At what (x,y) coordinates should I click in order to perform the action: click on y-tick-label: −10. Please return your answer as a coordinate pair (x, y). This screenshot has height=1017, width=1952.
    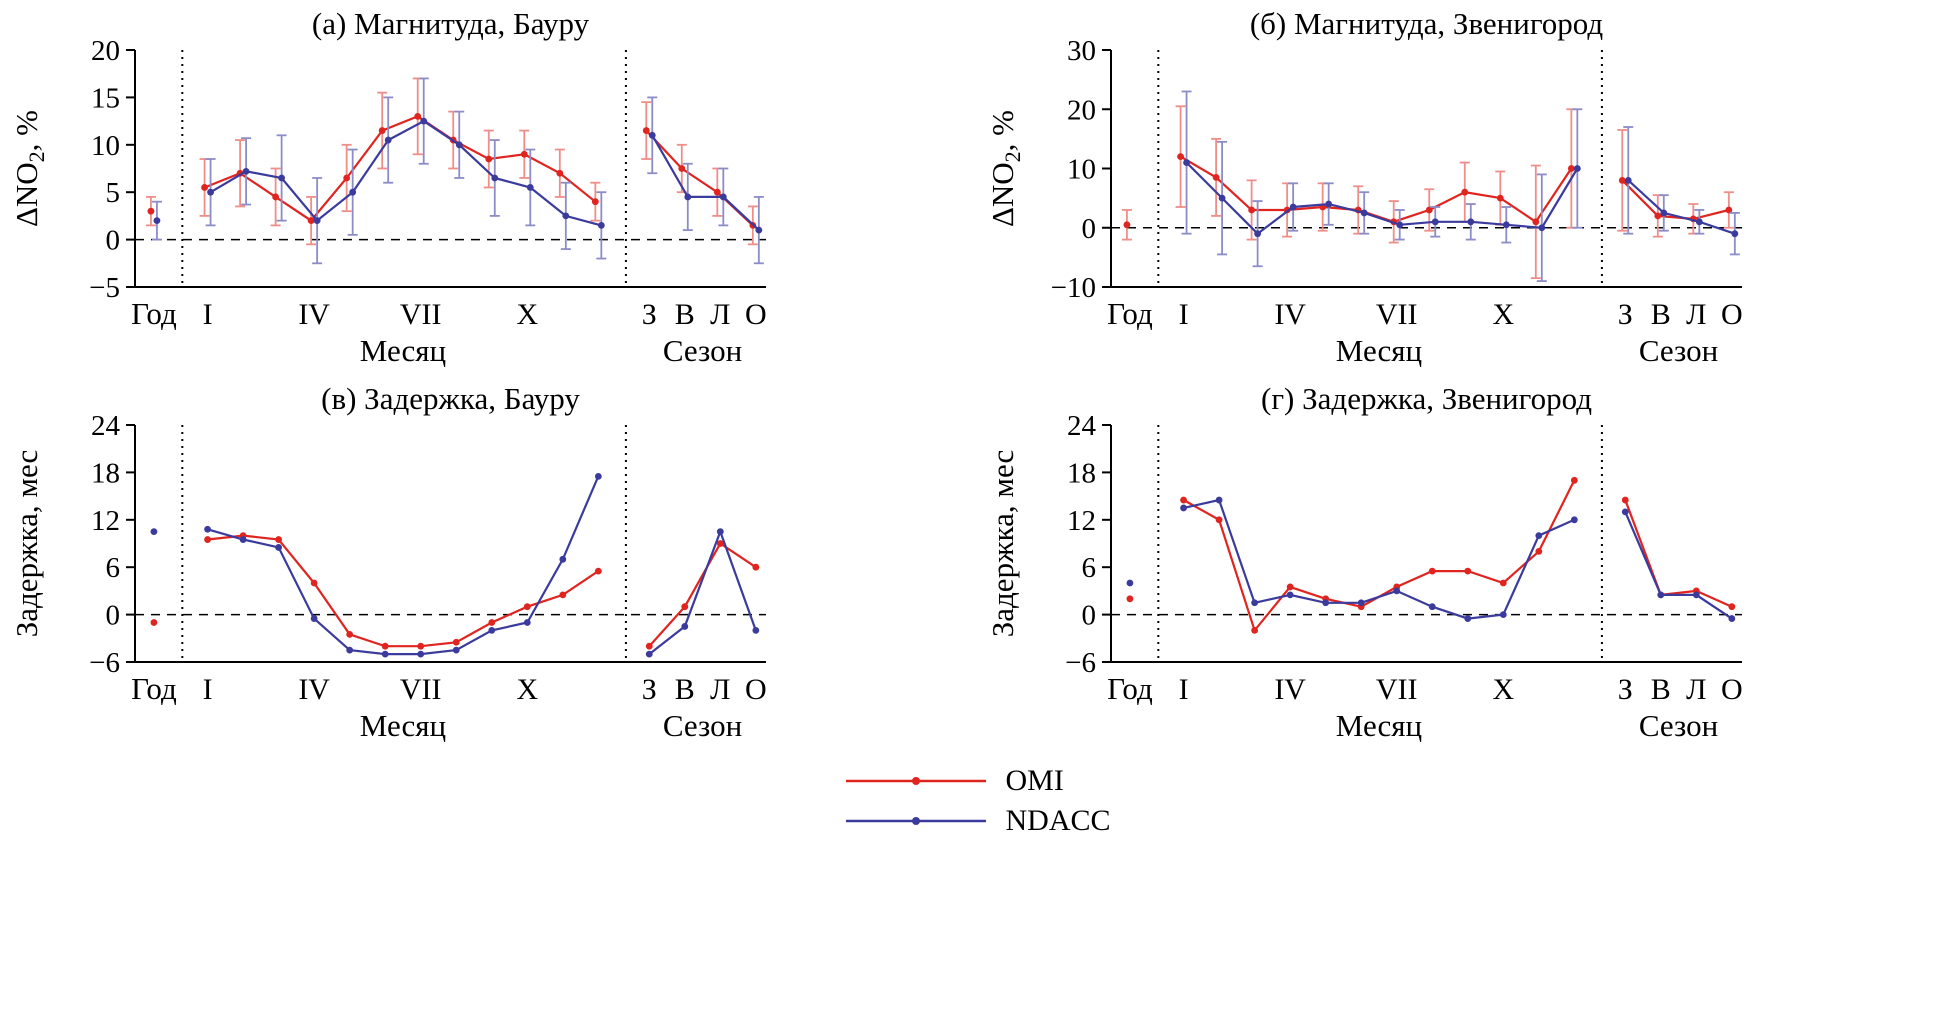
    Looking at the image, I should click on (1073, 288).